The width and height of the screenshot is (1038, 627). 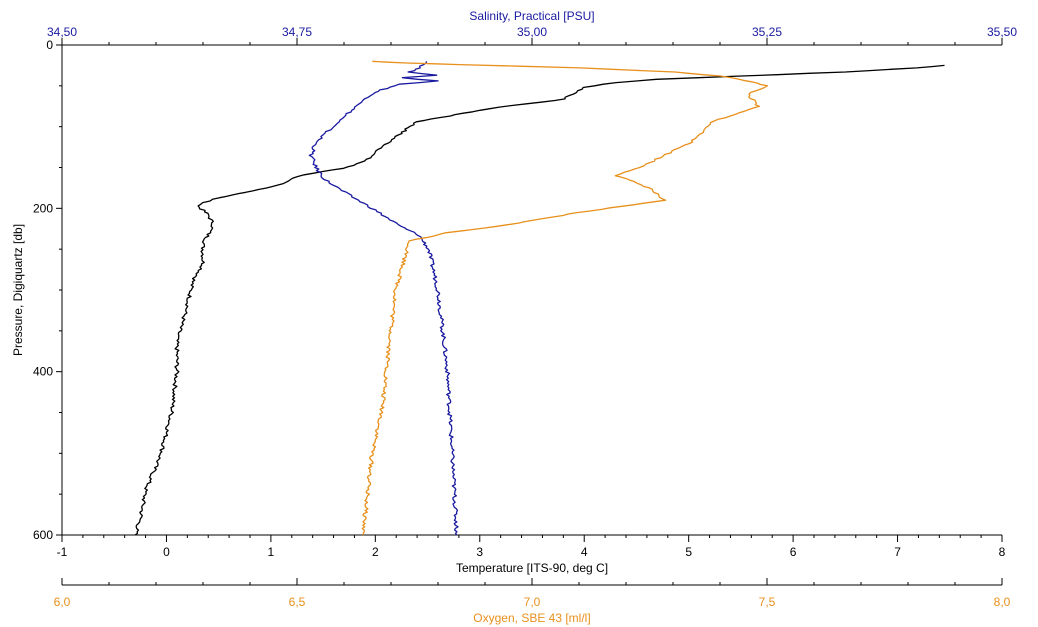 What do you see at coordinates (18, 290) in the screenshot?
I see `pressure-axis-title: Pressure, Digiquartz [db]` at bounding box center [18, 290].